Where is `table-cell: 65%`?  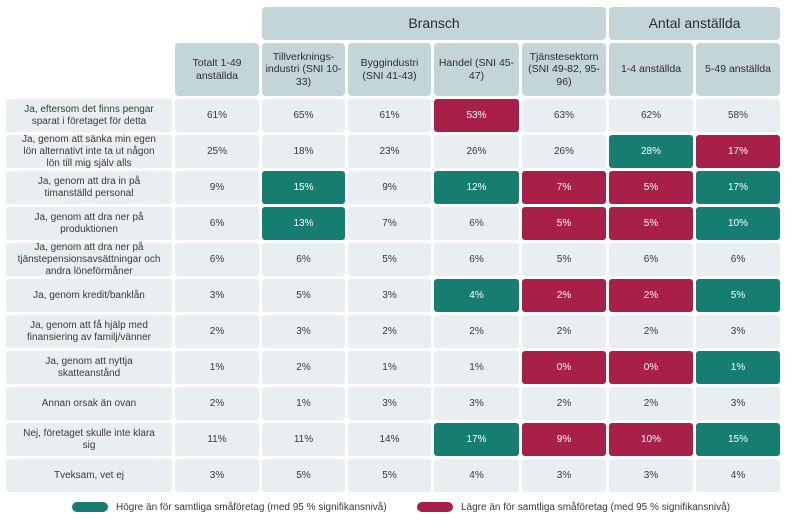 table-cell: 65% is located at coordinates (303, 115).